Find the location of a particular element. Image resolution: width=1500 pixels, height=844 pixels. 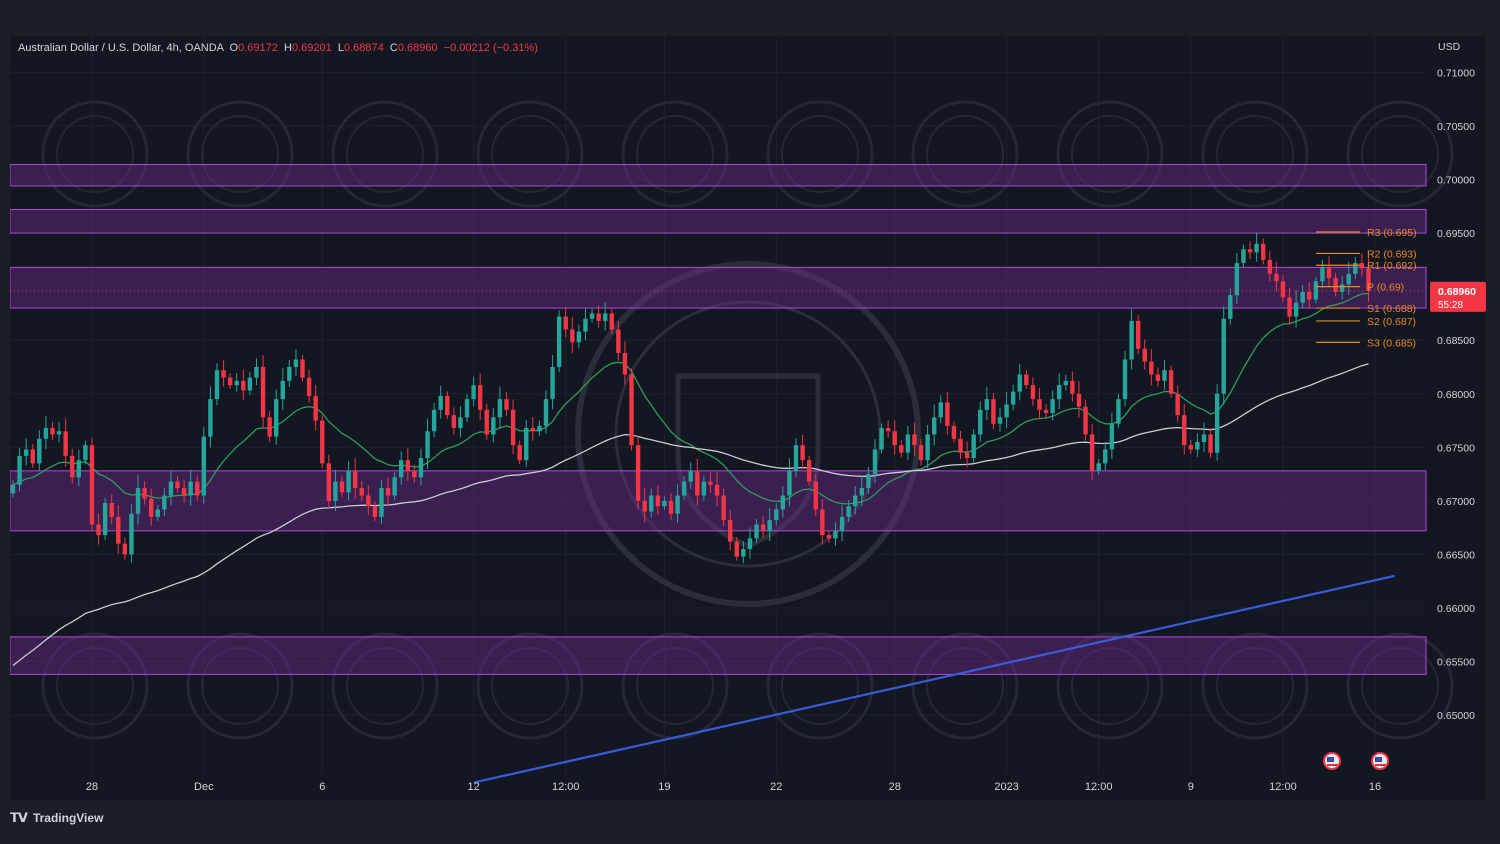

time-axis: 28 Dec 6 12 12:00 19 22 28 2023 12:00 9 12:00 16 is located at coordinates (733, 787).